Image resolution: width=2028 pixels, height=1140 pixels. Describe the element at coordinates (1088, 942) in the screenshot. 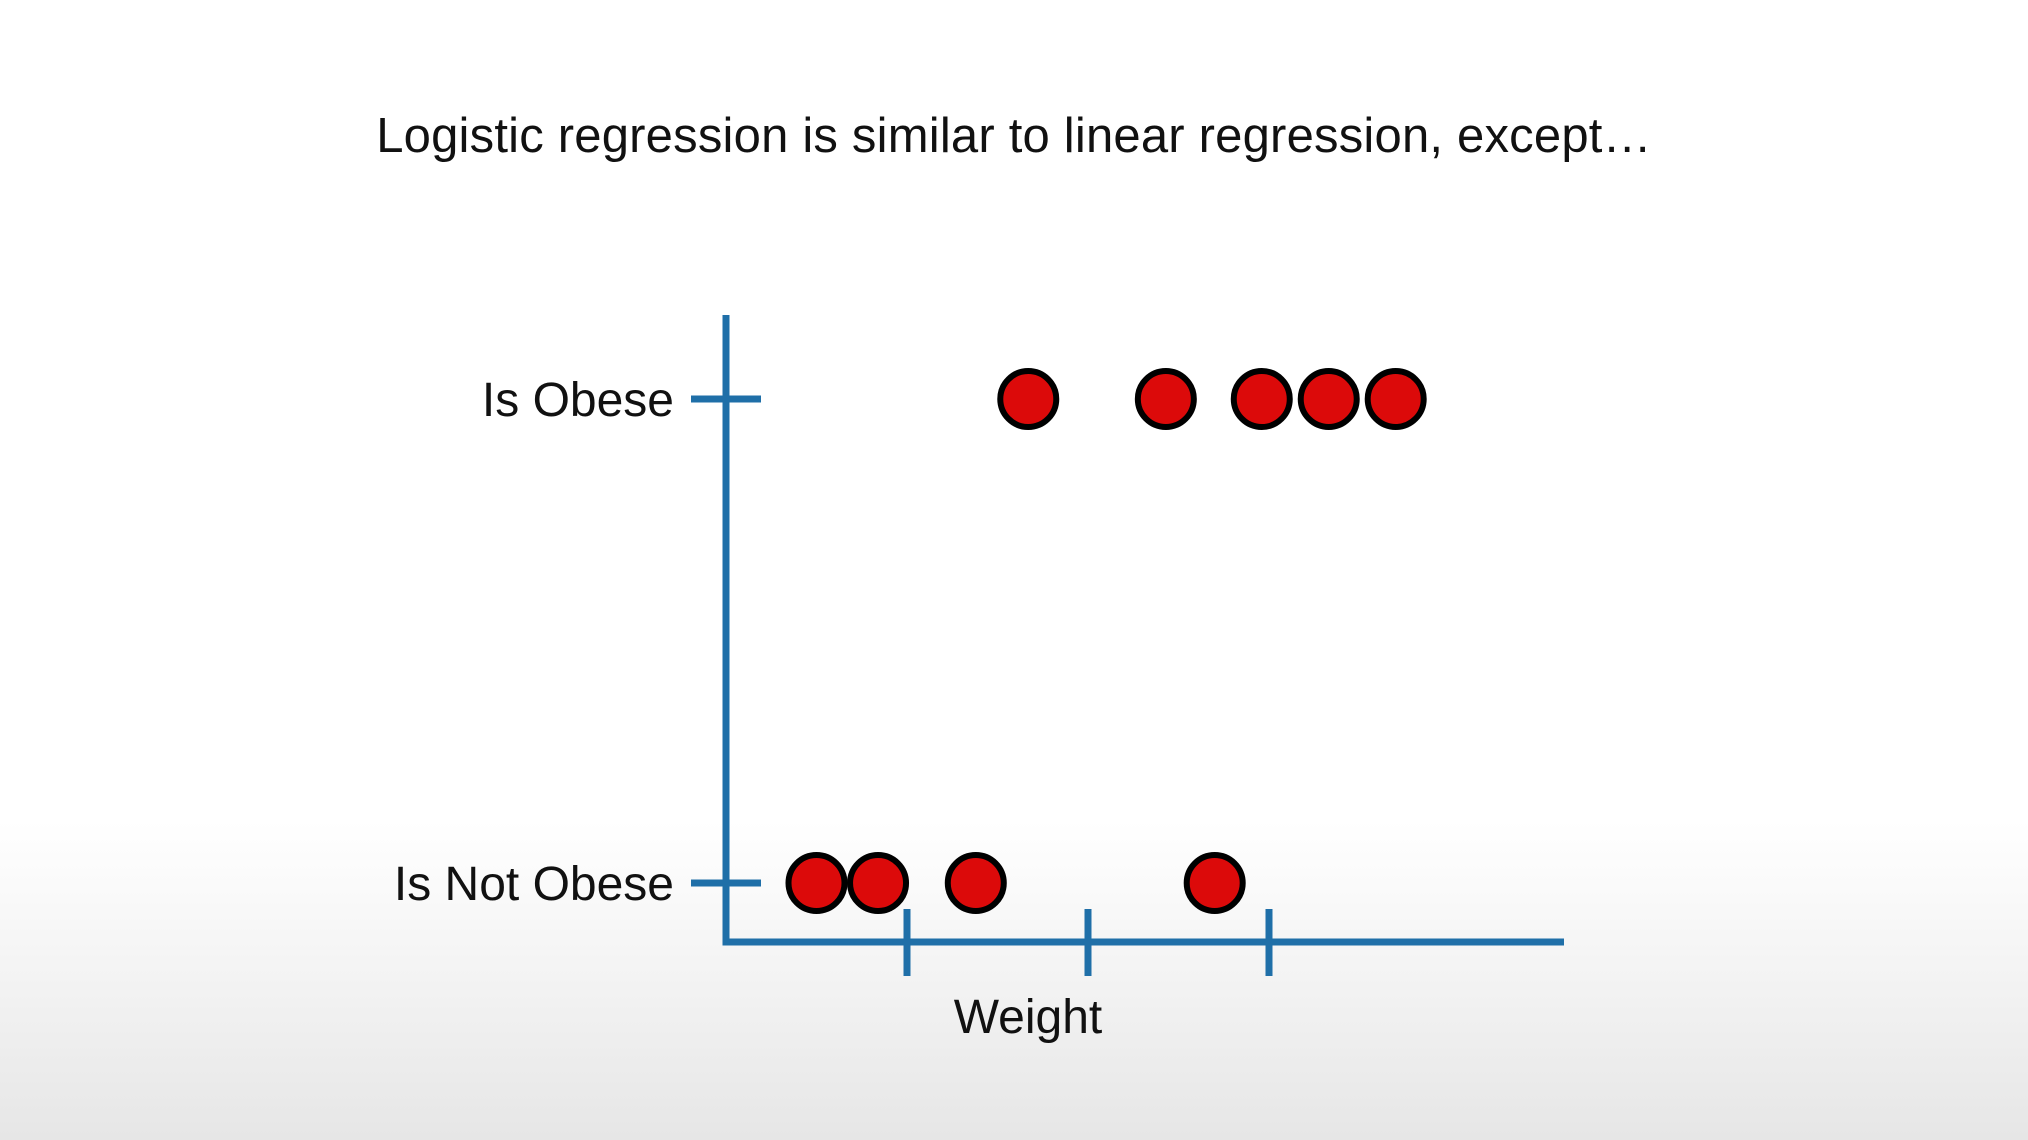

I see `x-axis-ticks` at that location.